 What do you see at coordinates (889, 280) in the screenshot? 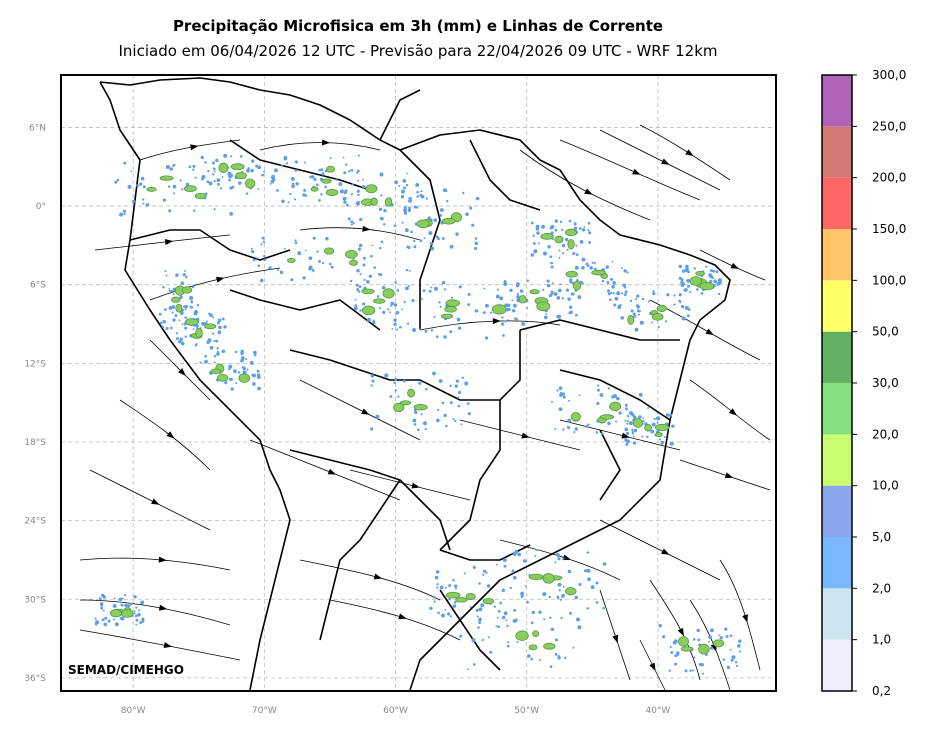
I see `colorbar-label: 100,0` at bounding box center [889, 280].